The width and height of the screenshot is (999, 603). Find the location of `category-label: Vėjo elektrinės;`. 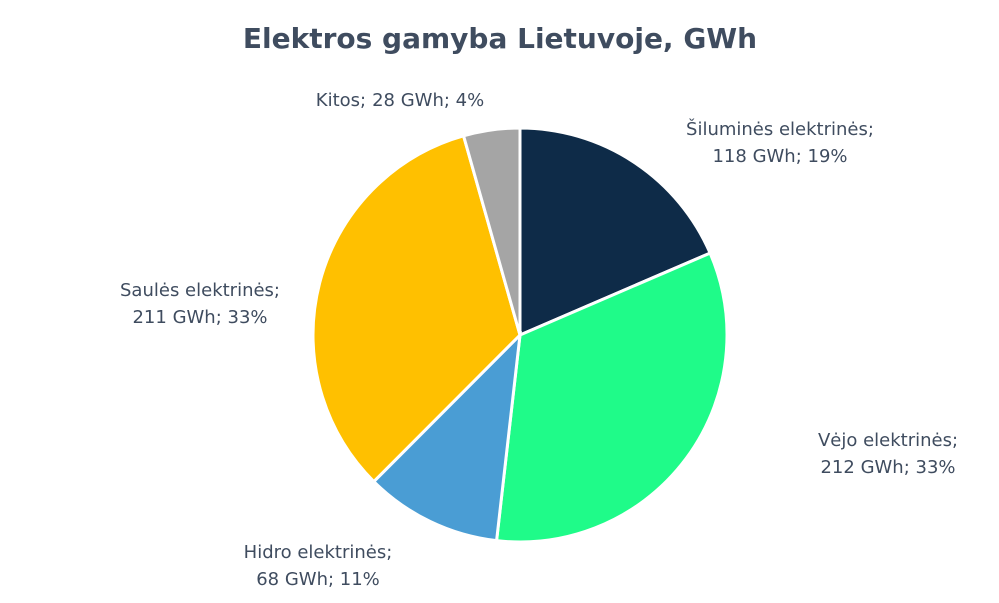

category-label: Vėjo elektrinės; is located at coordinates (888, 440).